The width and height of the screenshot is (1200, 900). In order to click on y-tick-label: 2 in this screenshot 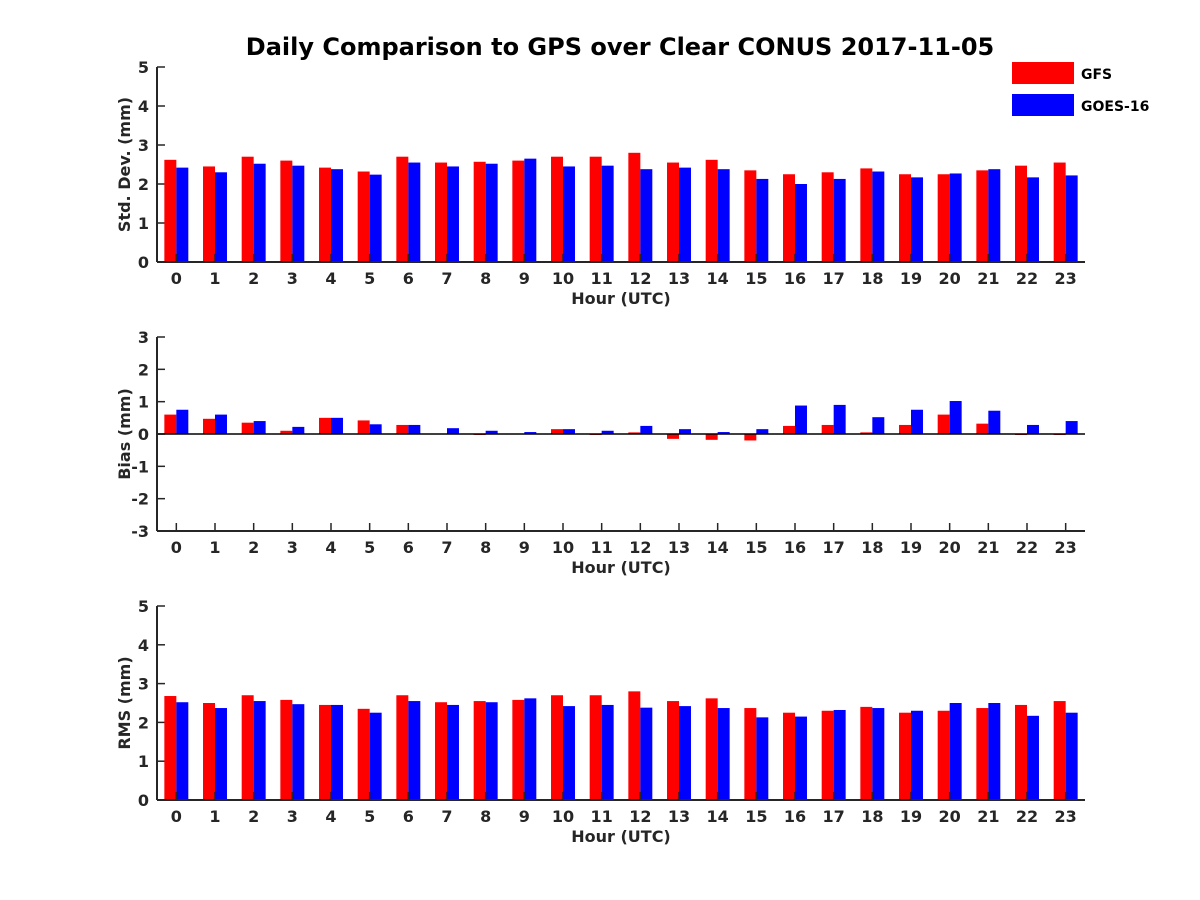, I will do `click(143, 369)`.